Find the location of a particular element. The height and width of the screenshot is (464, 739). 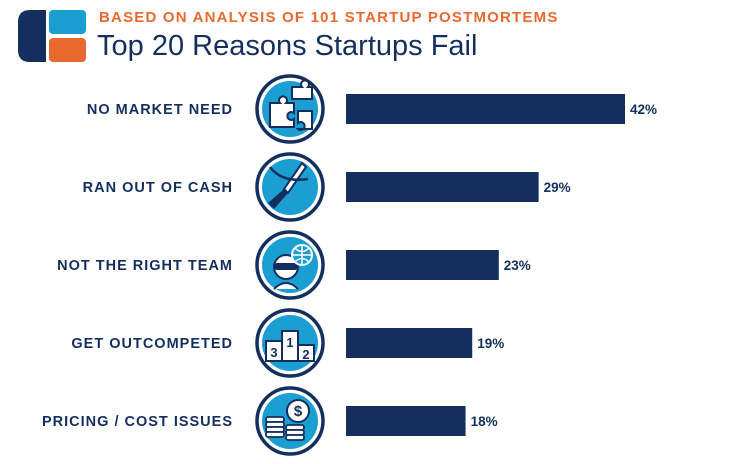

chart-row: NOT THE RIGHT TEAM 23% is located at coordinates (294, 265).